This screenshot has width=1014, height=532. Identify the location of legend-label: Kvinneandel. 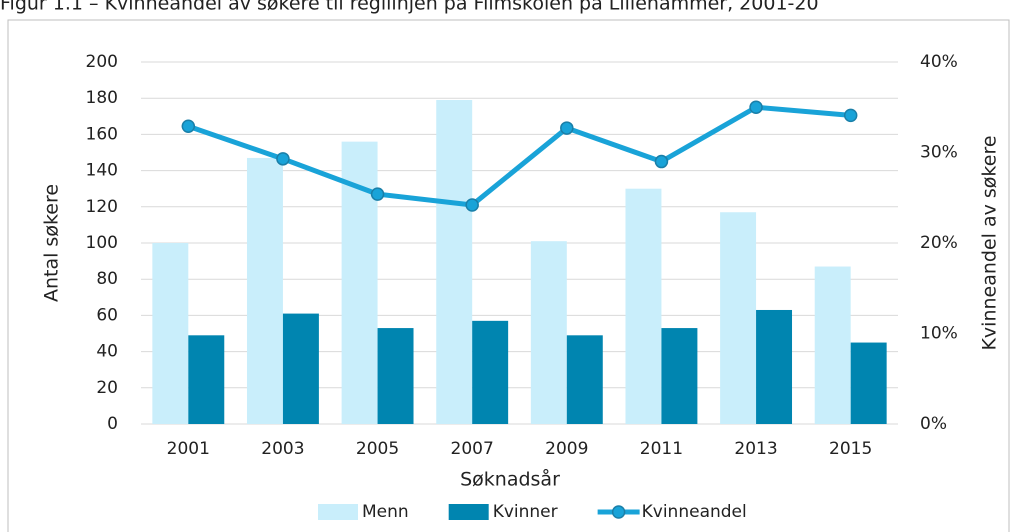
(694, 512).